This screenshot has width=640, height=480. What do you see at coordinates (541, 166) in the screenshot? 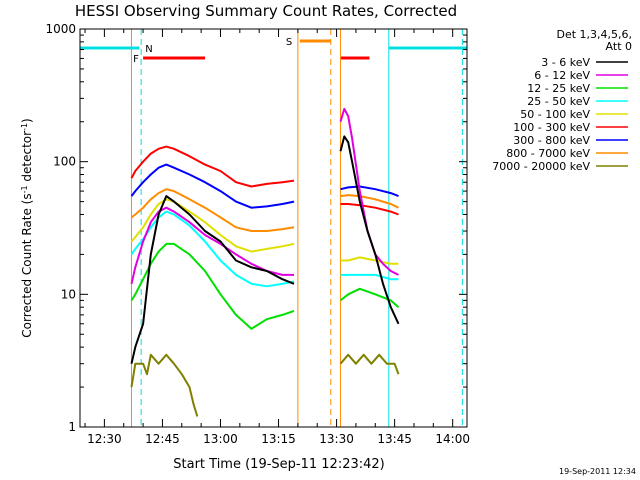
I see `legend-label-7000-20000-kev: 7000 - 20000 keV` at bounding box center [541, 166].